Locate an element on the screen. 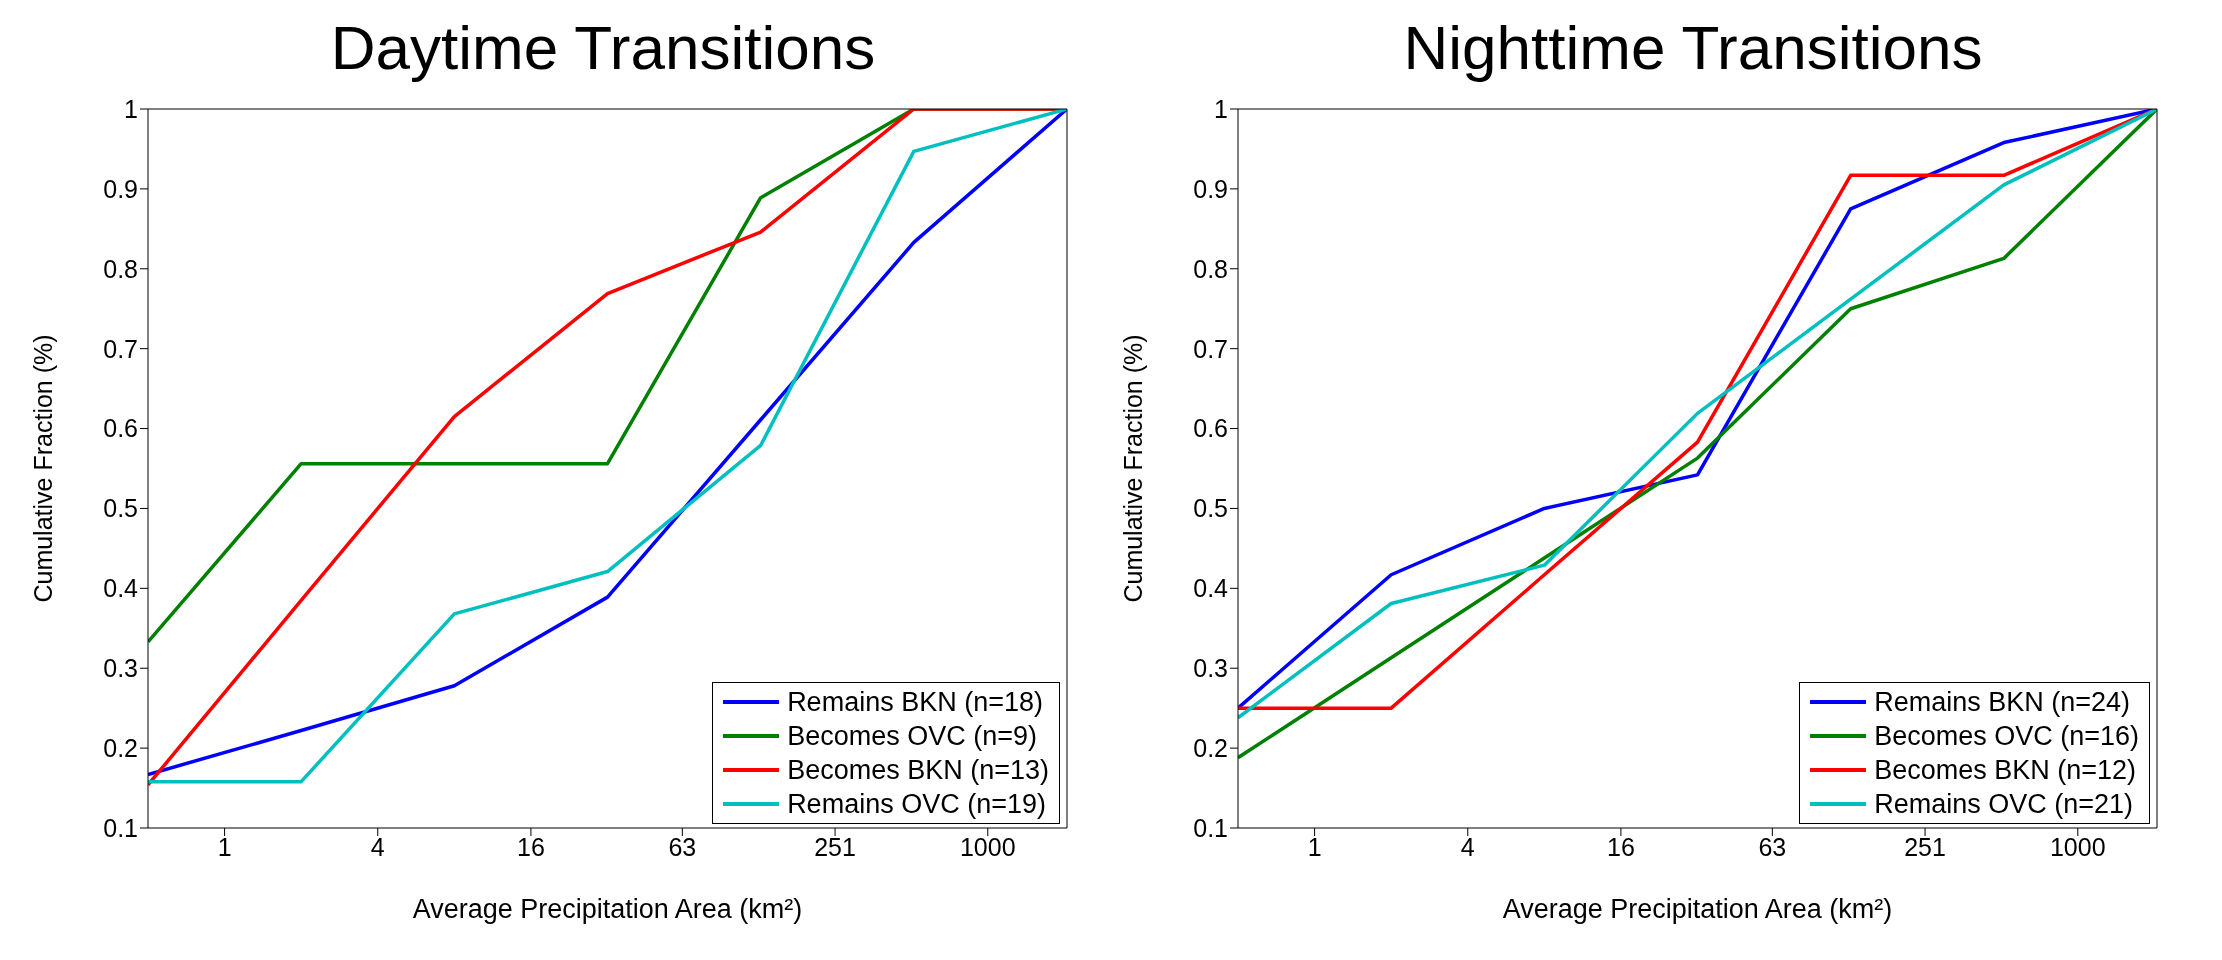 Image resolution: width=2222 pixels, height=960 pixels. legend-label: Remains BKN (n=18) is located at coordinates (915, 702).